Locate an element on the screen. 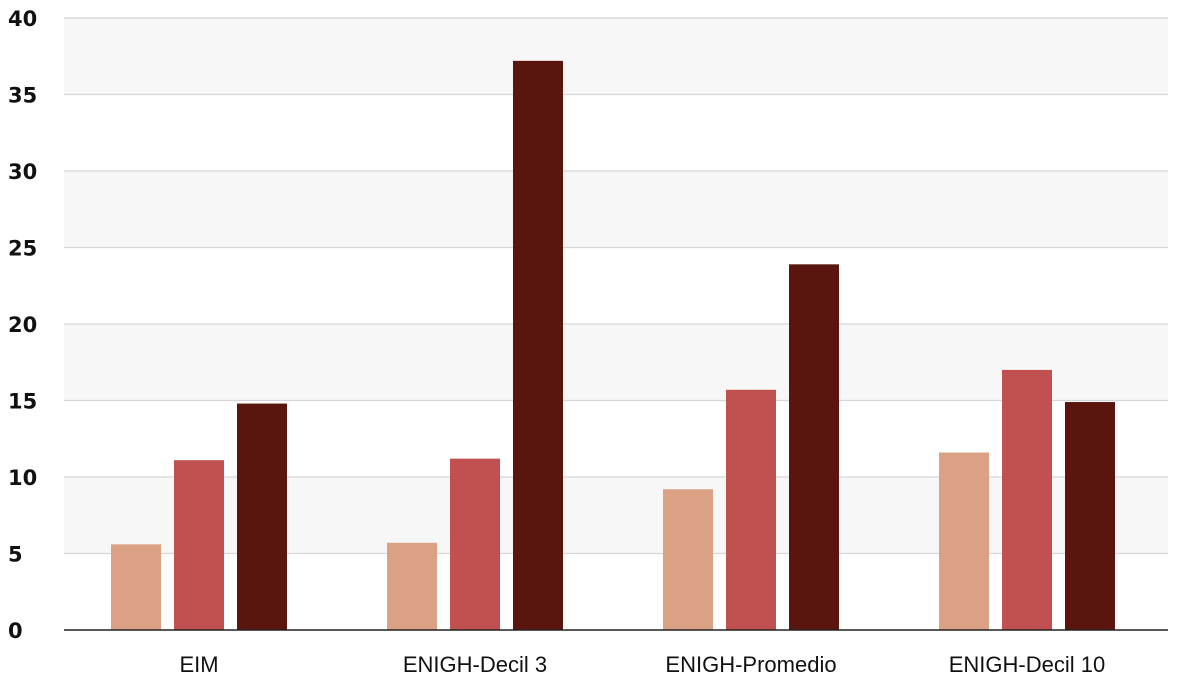 Image resolution: width=1186 pixels, height=678 pixels. x-tick-label: EIM is located at coordinates (198, 664).